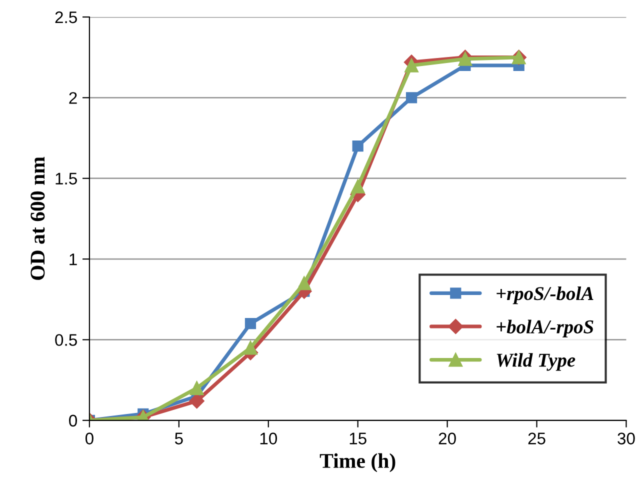 This screenshot has width=639, height=486. What do you see at coordinates (536, 362) in the screenshot?
I see `legend-label: Wild Type` at bounding box center [536, 362].